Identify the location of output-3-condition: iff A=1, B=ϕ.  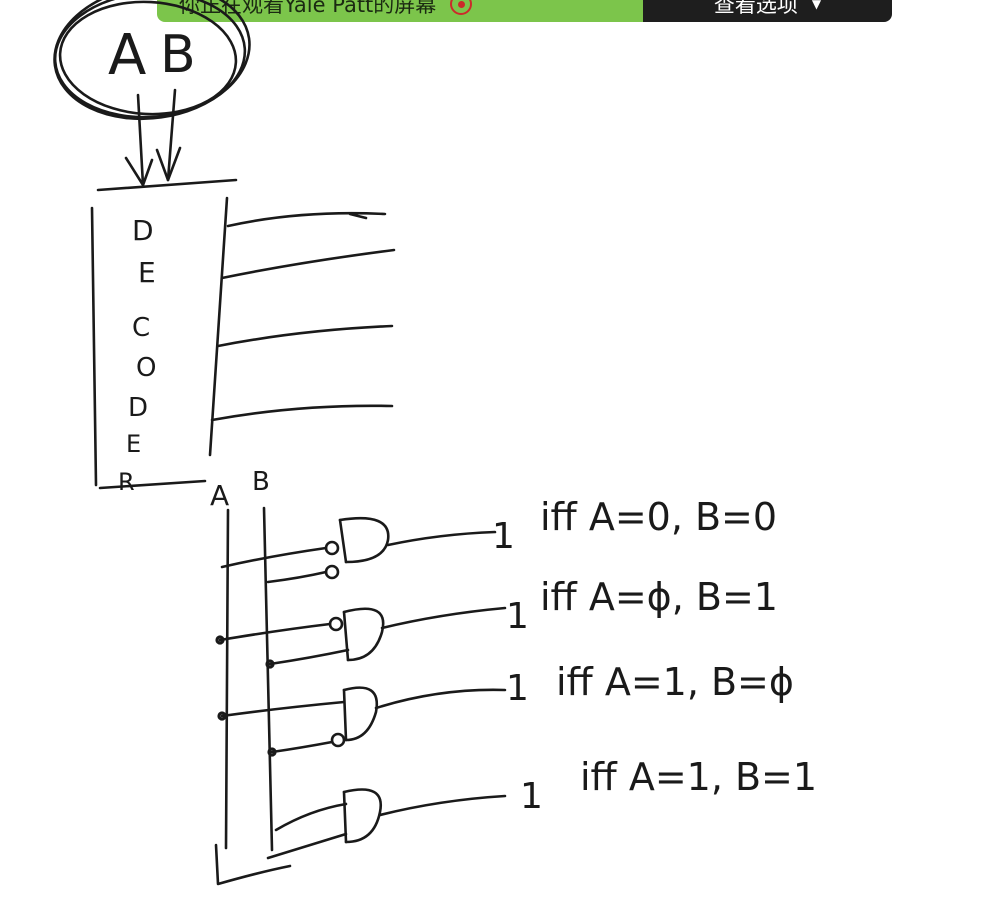
(675, 682).